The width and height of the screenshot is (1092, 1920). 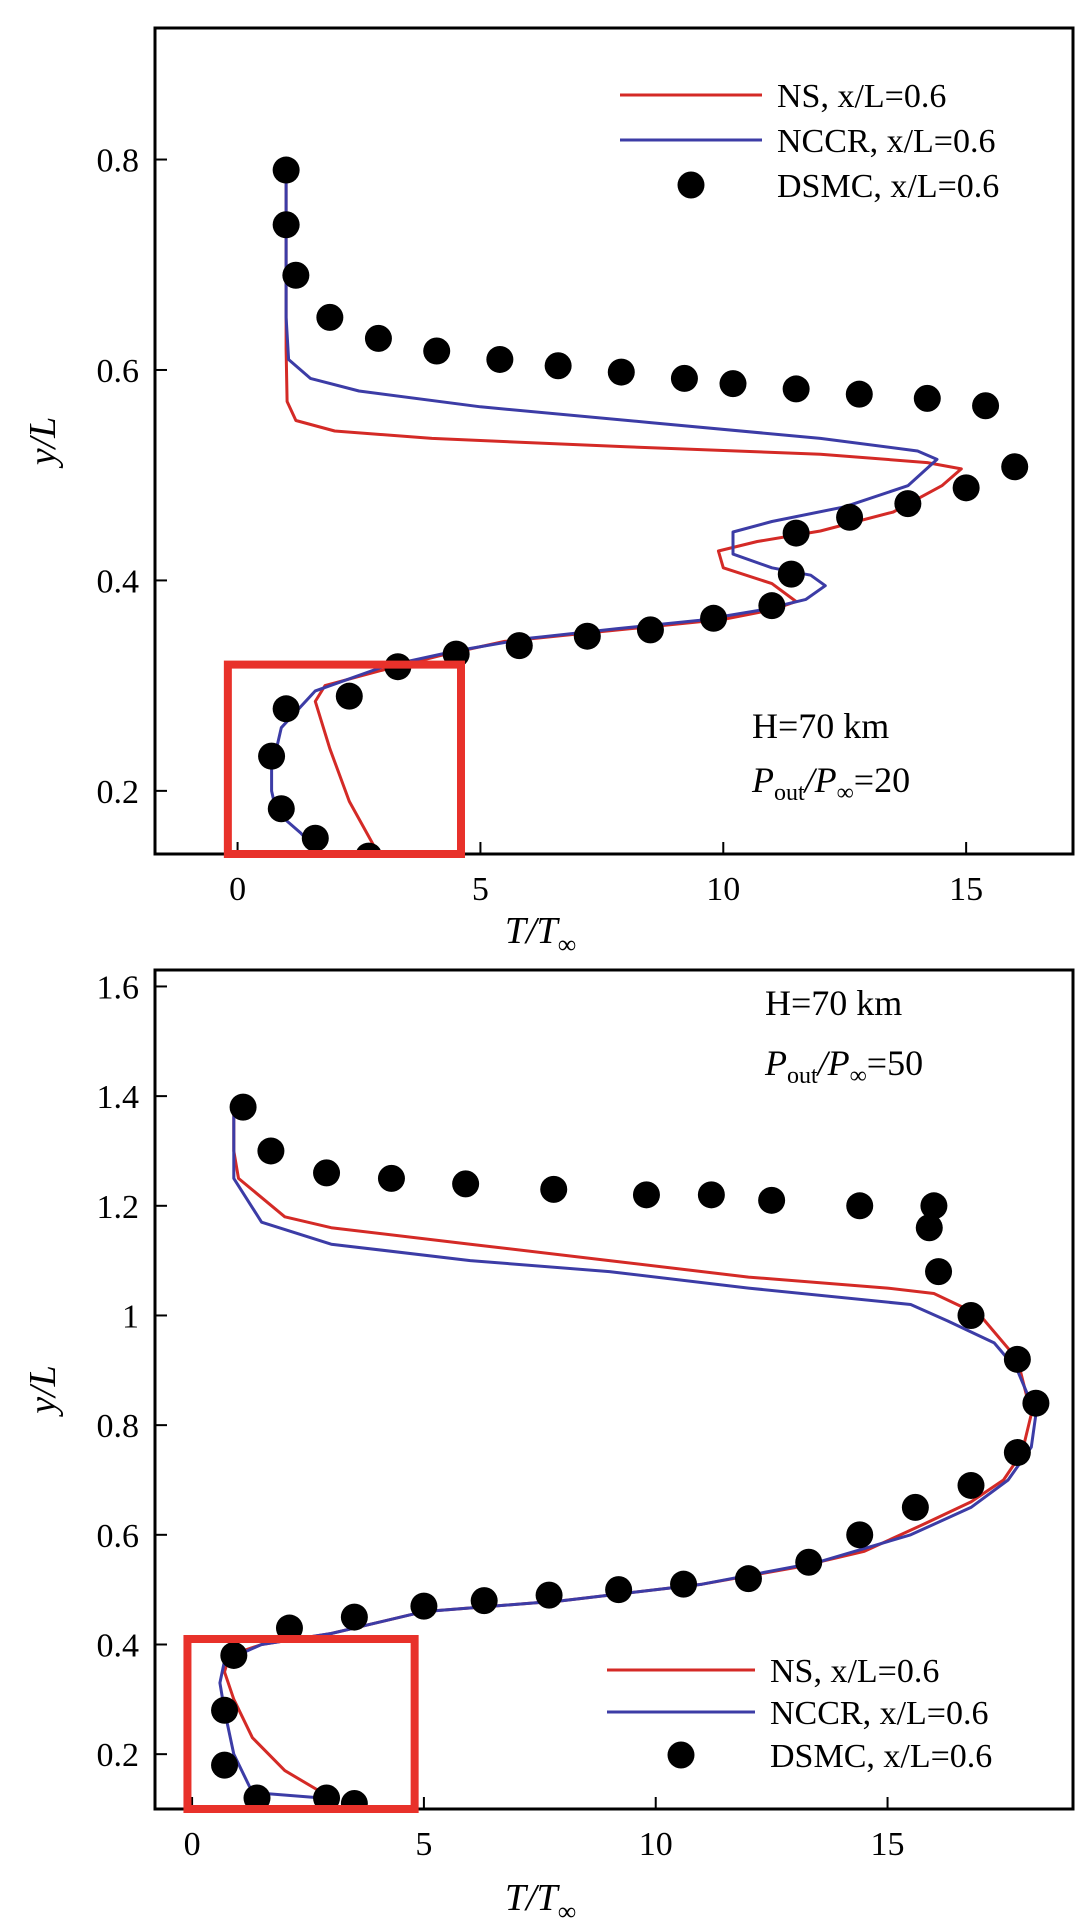 What do you see at coordinates (540, 1898) in the screenshot?
I see `x-axis-label: T/T∞` at bounding box center [540, 1898].